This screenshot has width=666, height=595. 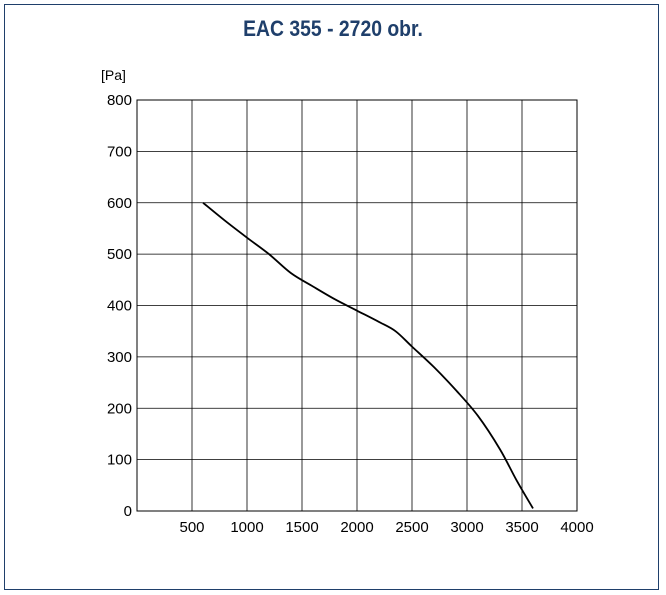 I want to click on chart-title: EAC 355 - 2720 obr., so click(x=333, y=28).